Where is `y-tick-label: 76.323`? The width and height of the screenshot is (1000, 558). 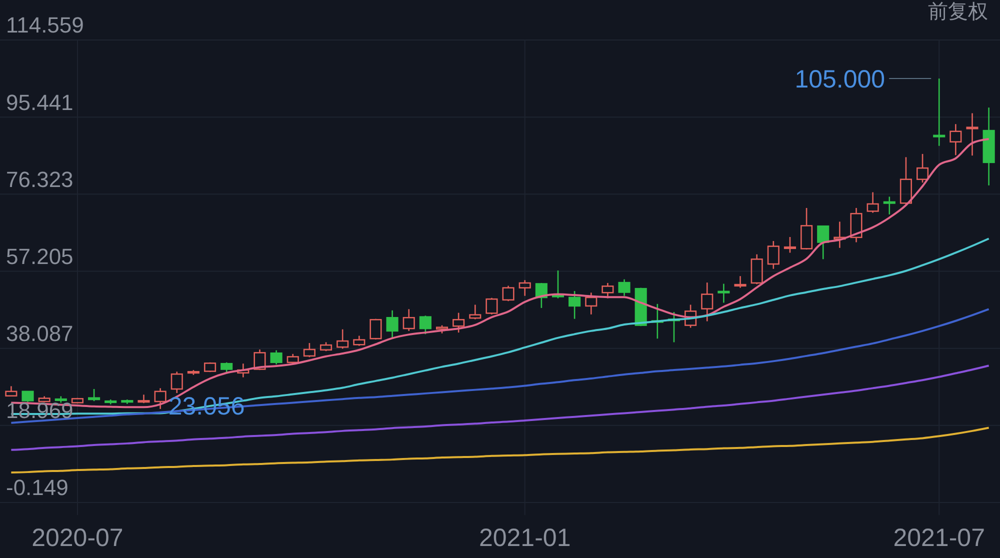
y-tick-label: 76.323 is located at coordinates (40, 179).